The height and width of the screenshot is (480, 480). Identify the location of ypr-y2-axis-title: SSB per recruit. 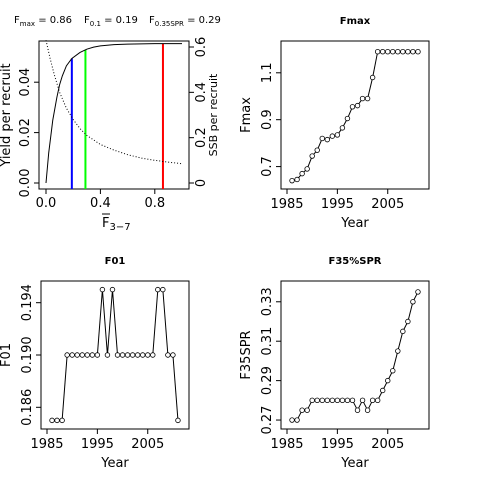
(213, 114).